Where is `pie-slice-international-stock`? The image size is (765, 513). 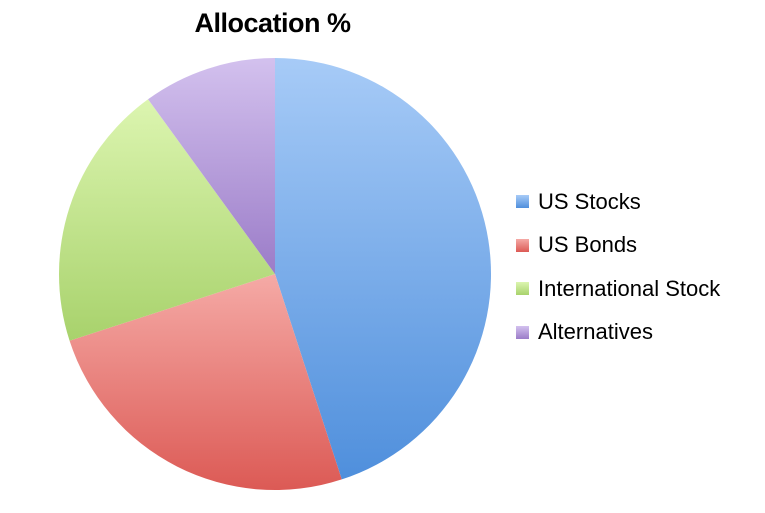
pie-slice-international-stock is located at coordinates (166, 220).